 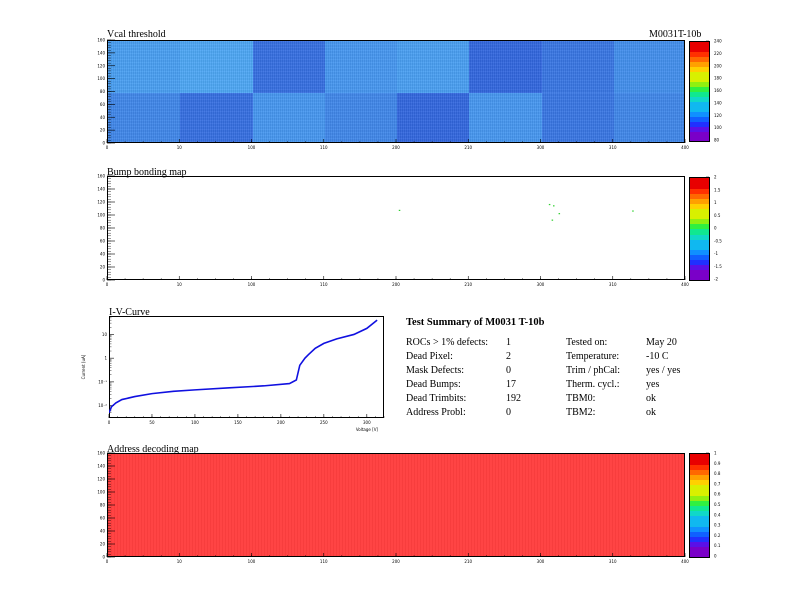 What do you see at coordinates (103, 117) in the screenshot?
I see `vcal-ytick-label: 40` at bounding box center [103, 117].